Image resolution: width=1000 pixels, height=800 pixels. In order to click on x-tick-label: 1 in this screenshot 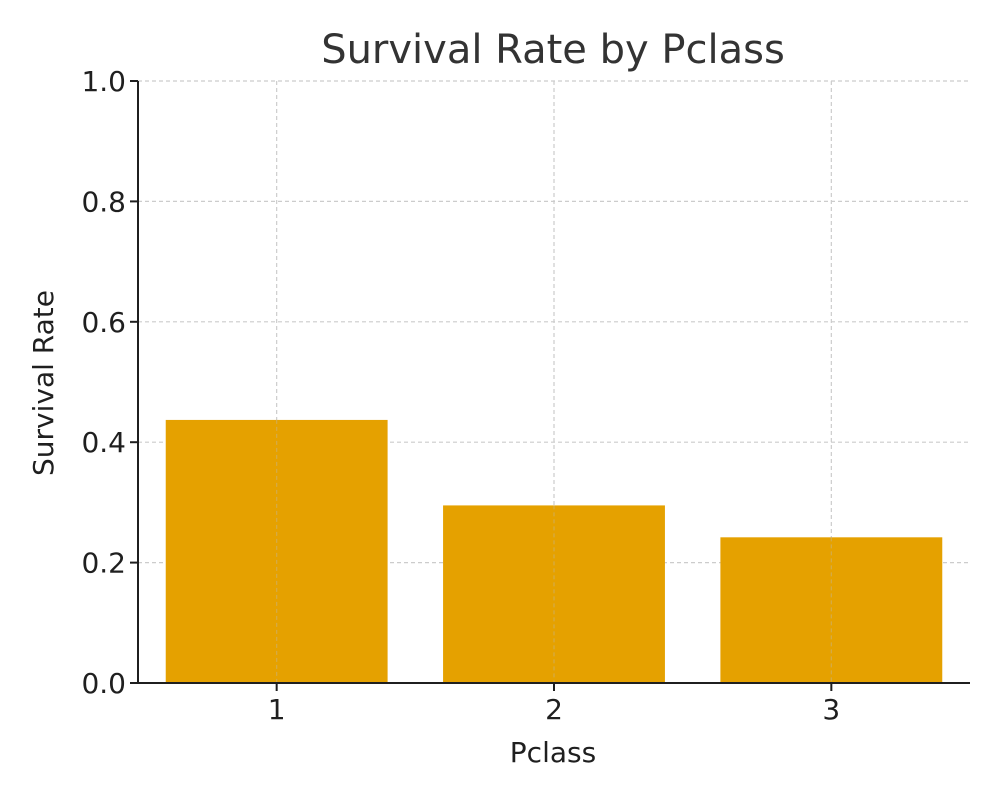, I will do `click(277, 709)`.